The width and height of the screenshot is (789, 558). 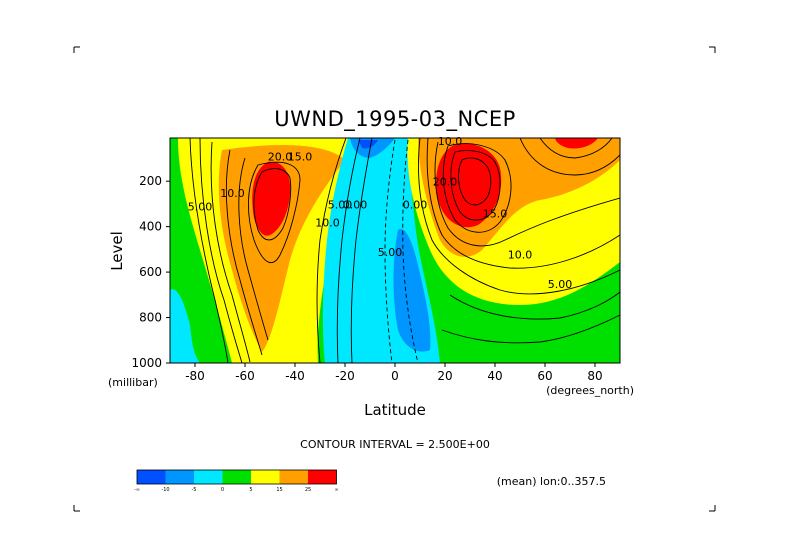 I want to click on x-axis: -80 -60 -40 -20 0 20 40 60 80, so click(x=394, y=373).